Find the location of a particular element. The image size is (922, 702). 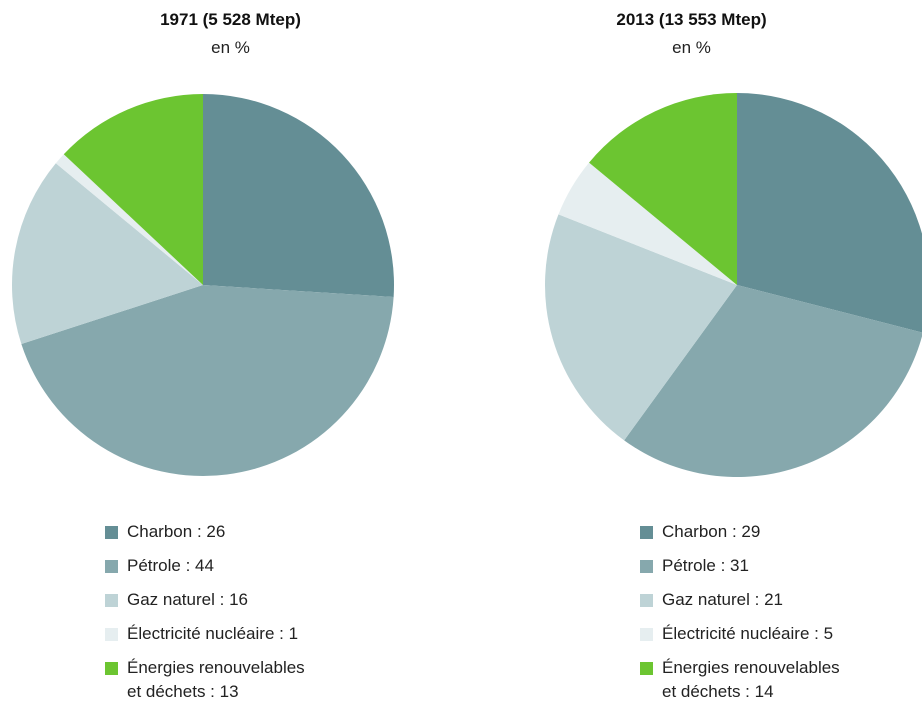

legend-item: Gaz naturel : 16 is located at coordinates (205, 600).